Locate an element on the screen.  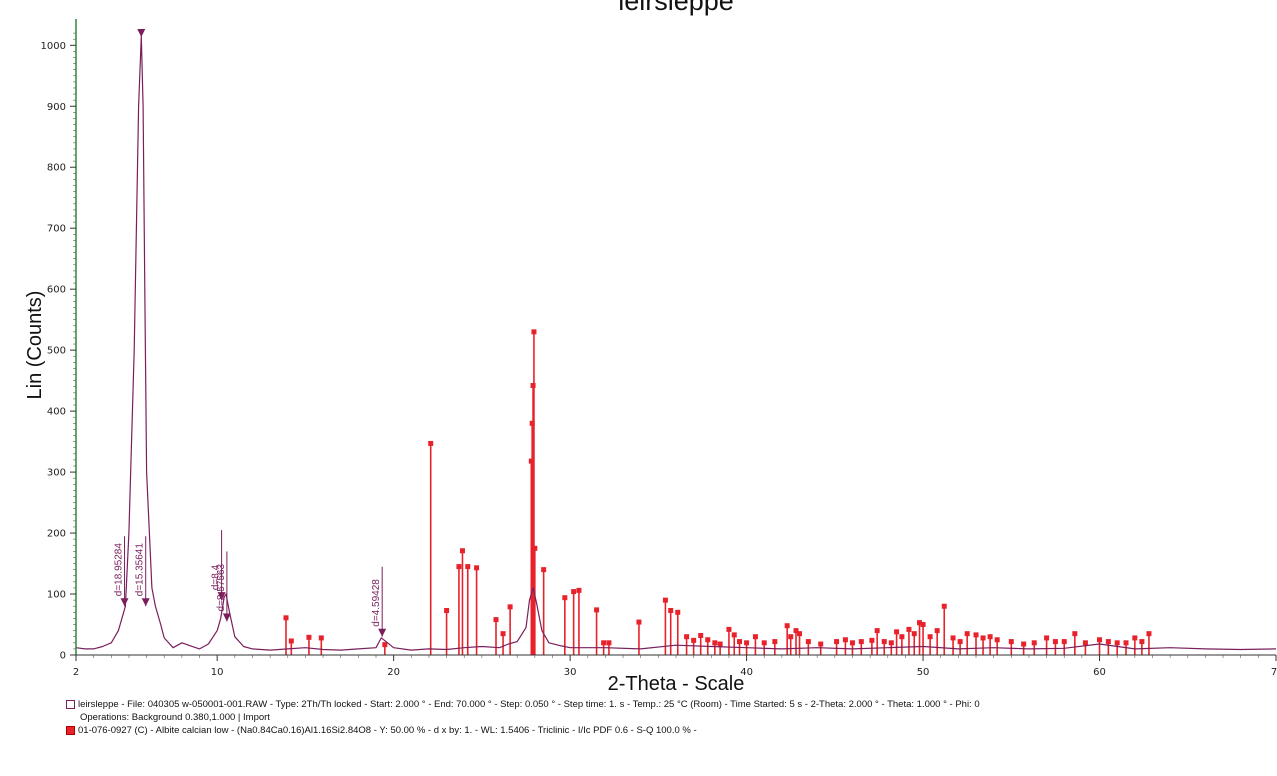
y-tick-label: 500 is located at coordinates (56, 351).